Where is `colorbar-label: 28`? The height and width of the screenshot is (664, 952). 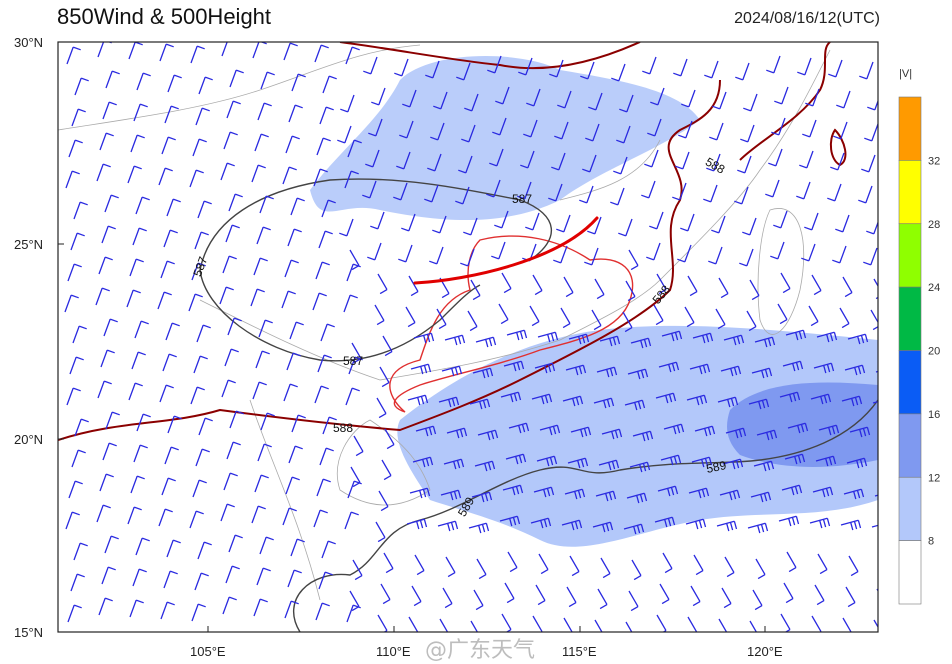
colorbar-label: 28 is located at coordinates (934, 225).